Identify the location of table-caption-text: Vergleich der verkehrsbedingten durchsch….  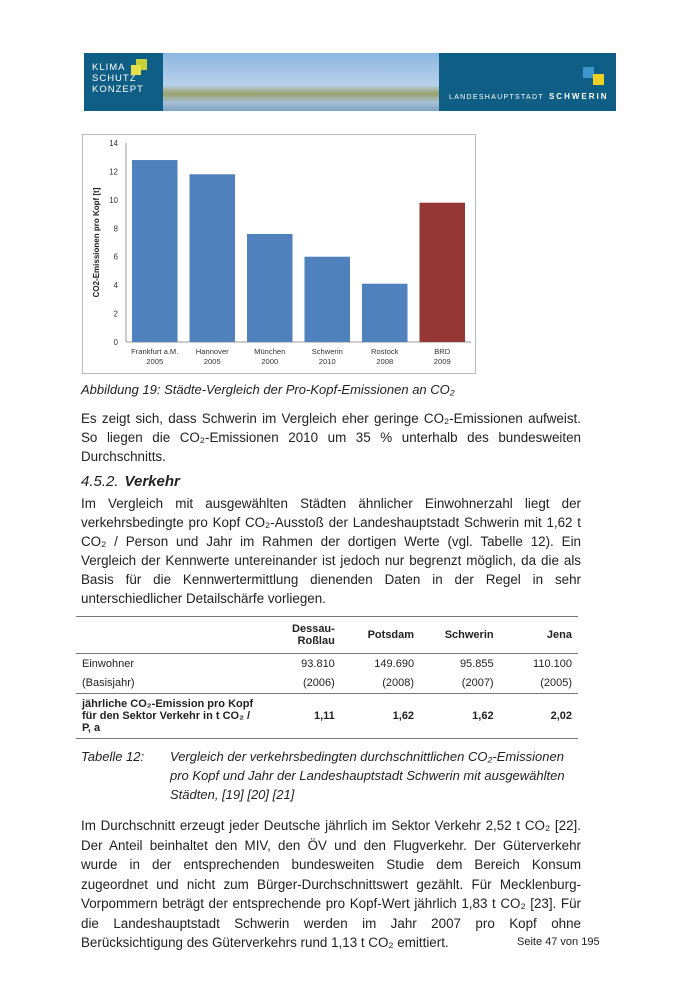
(367, 775).